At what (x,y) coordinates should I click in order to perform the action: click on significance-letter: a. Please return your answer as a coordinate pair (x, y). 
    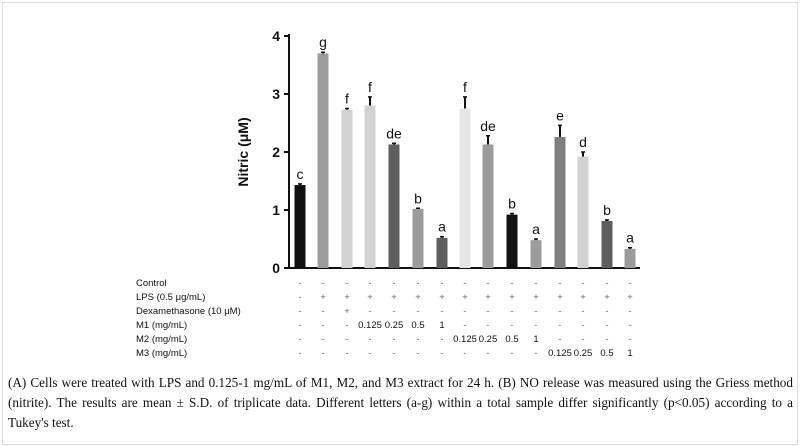
    Looking at the image, I should click on (442, 227).